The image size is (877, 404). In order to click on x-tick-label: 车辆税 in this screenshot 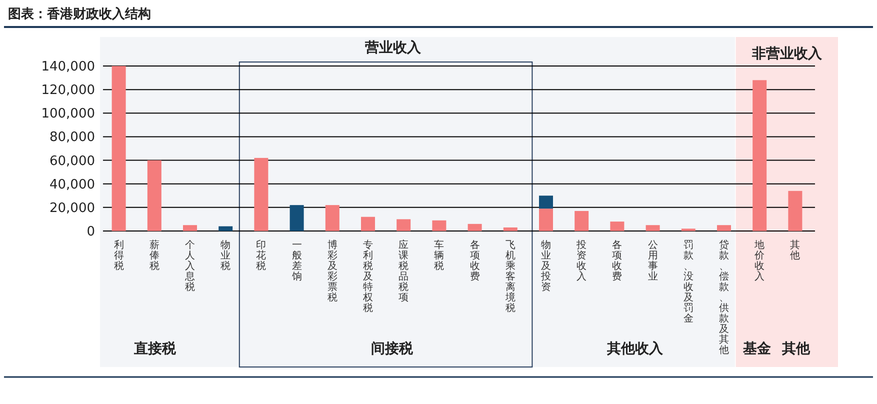, I will do `click(439, 256)`.